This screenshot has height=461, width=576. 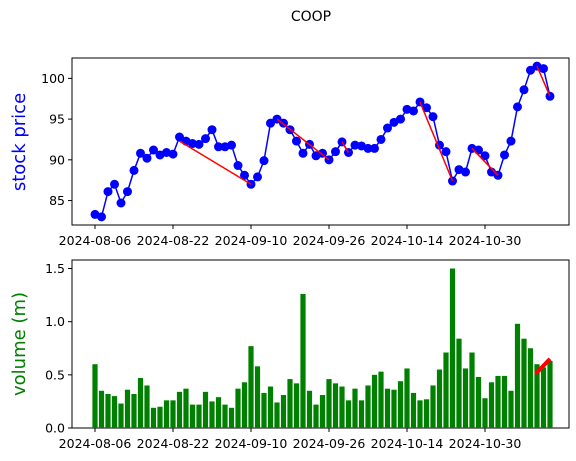 I want to click on price-x-tick-label: 2024-09-10, so click(x=251, y=240).